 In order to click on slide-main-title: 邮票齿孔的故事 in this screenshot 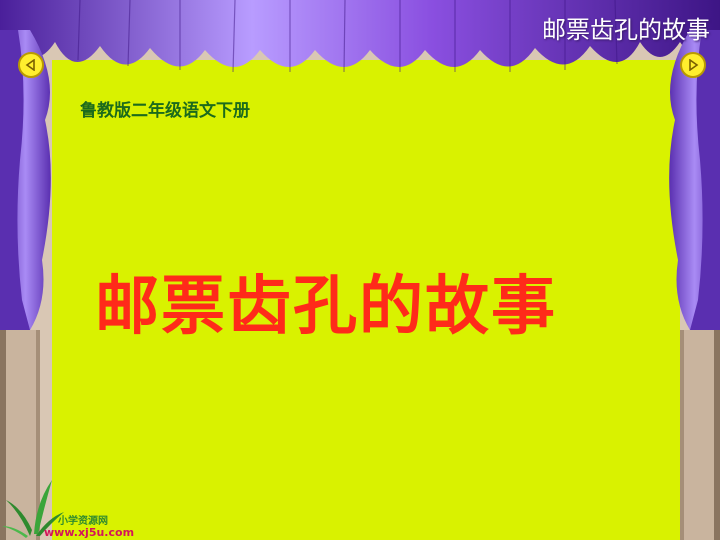, I will do `click(326, 307)`.